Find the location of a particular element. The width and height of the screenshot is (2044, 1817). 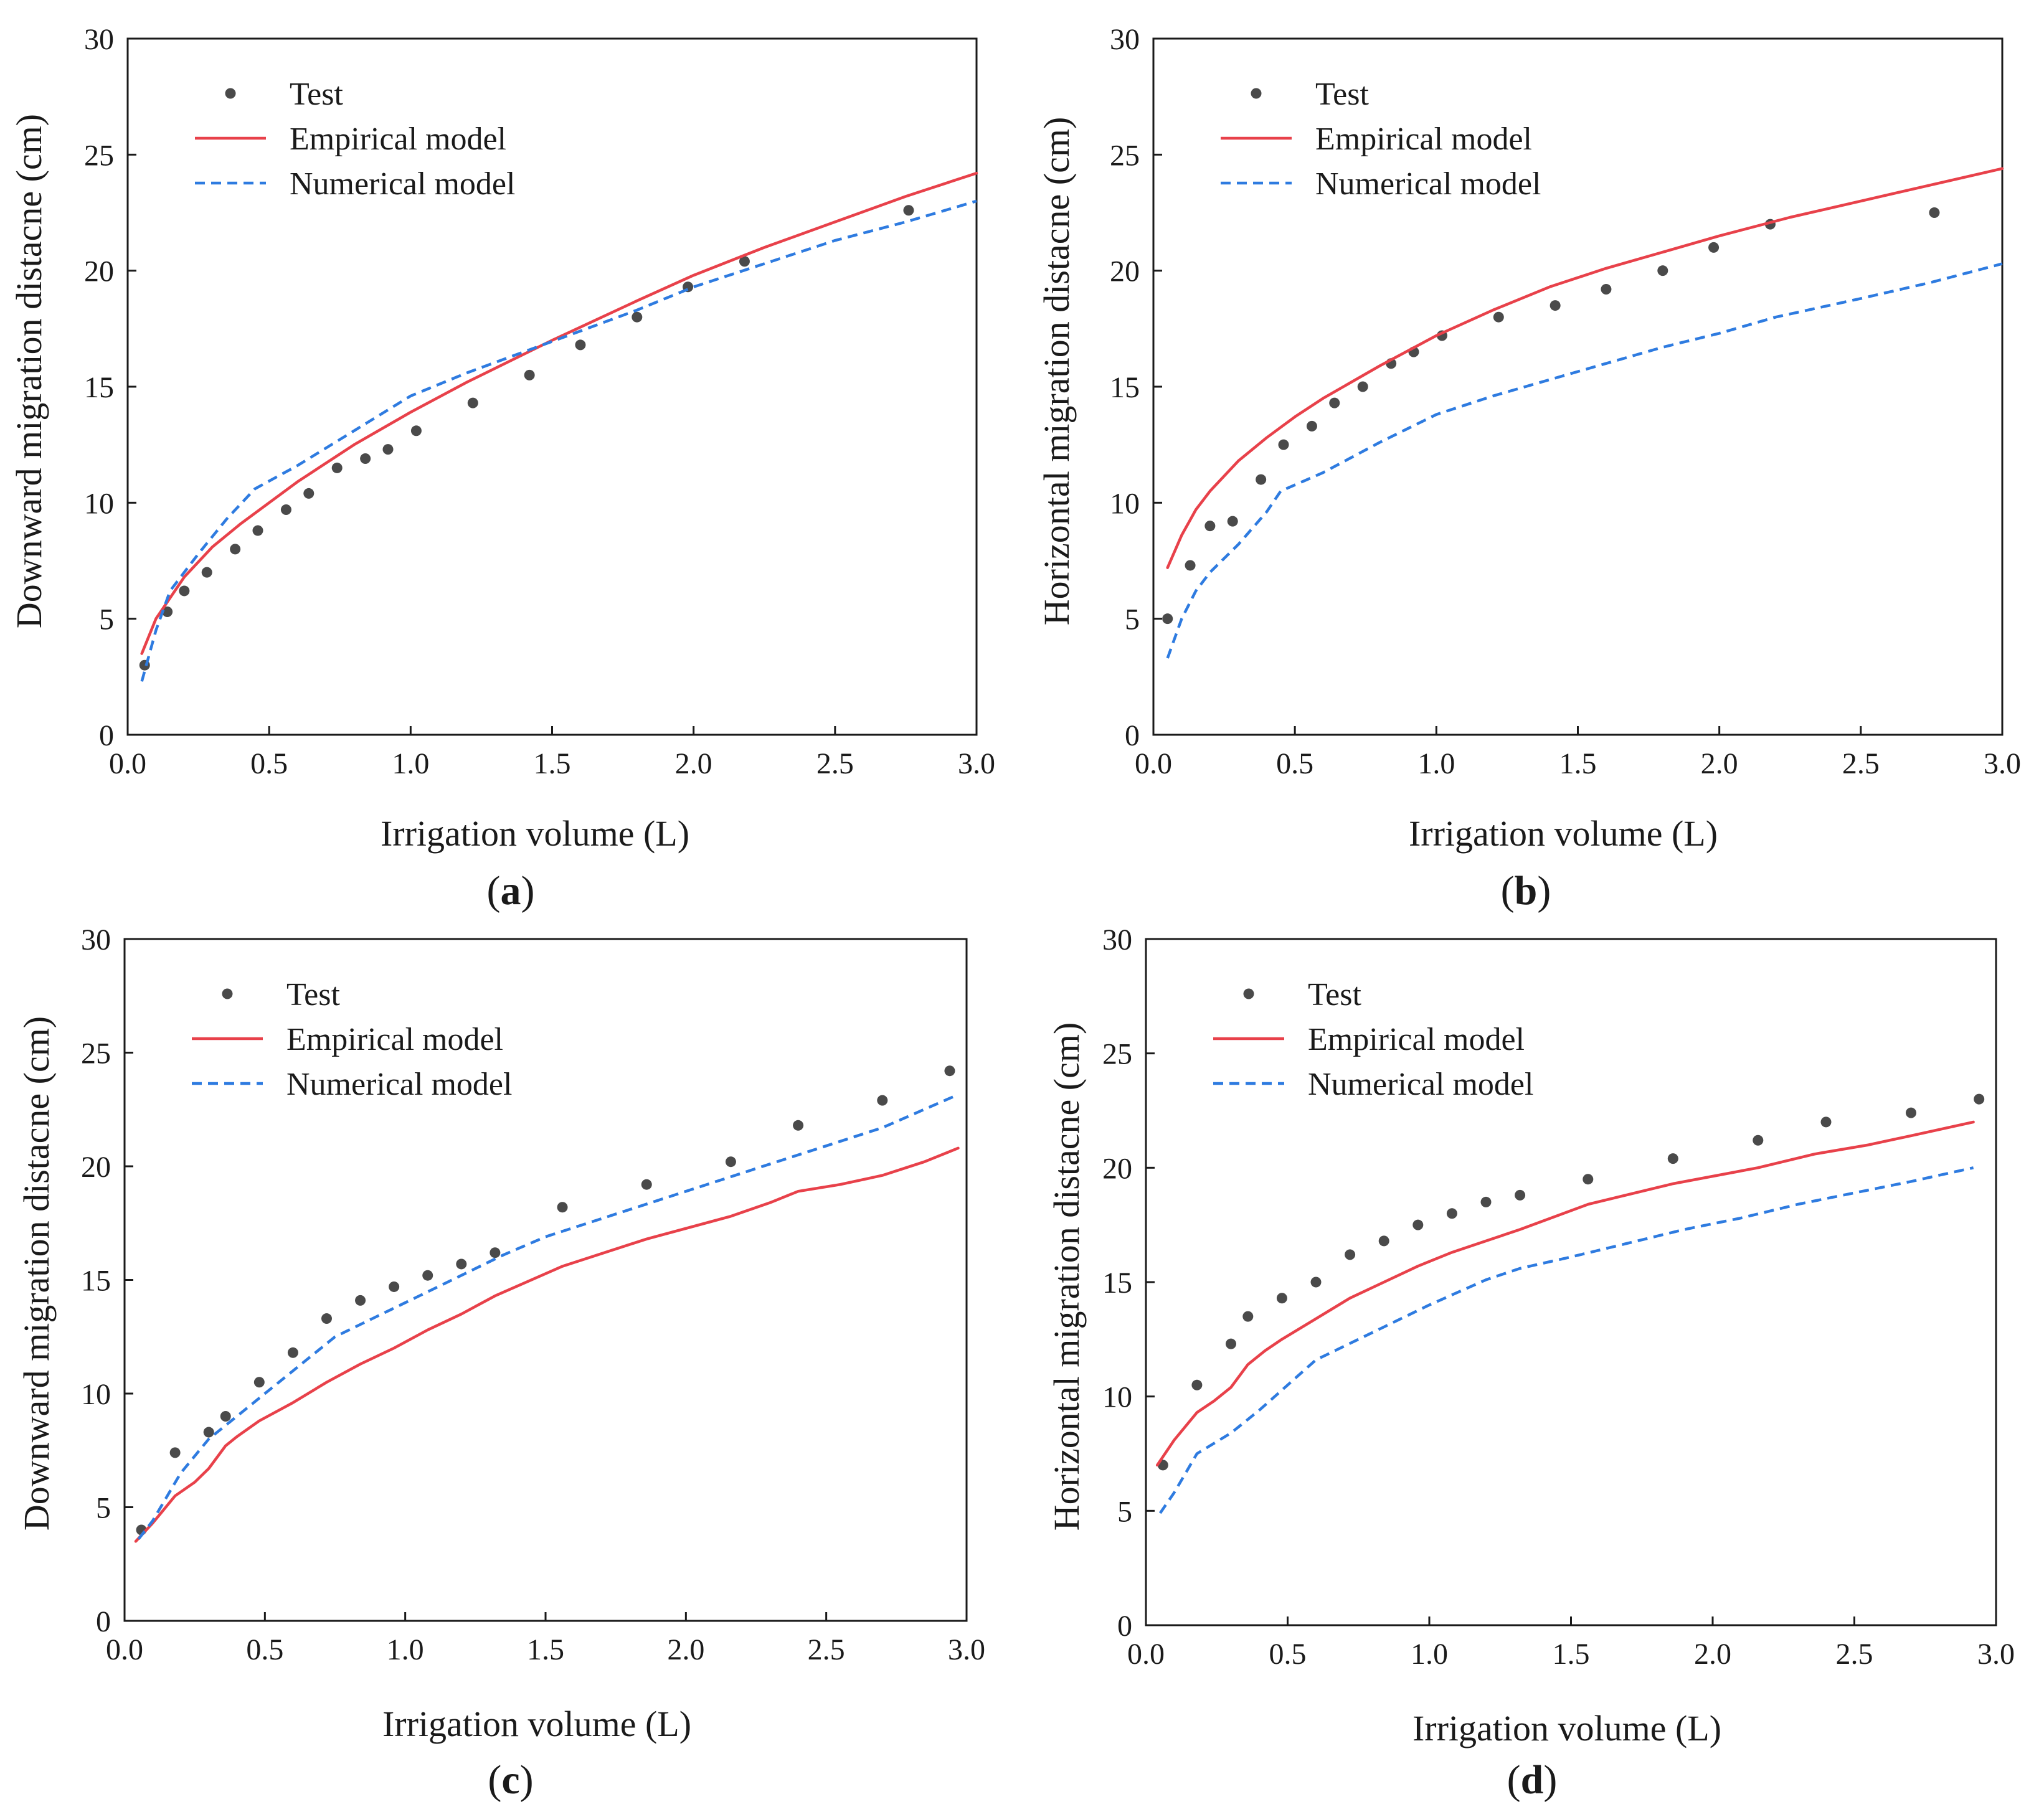

legend-test-marker is located at coordinates (230, 93).